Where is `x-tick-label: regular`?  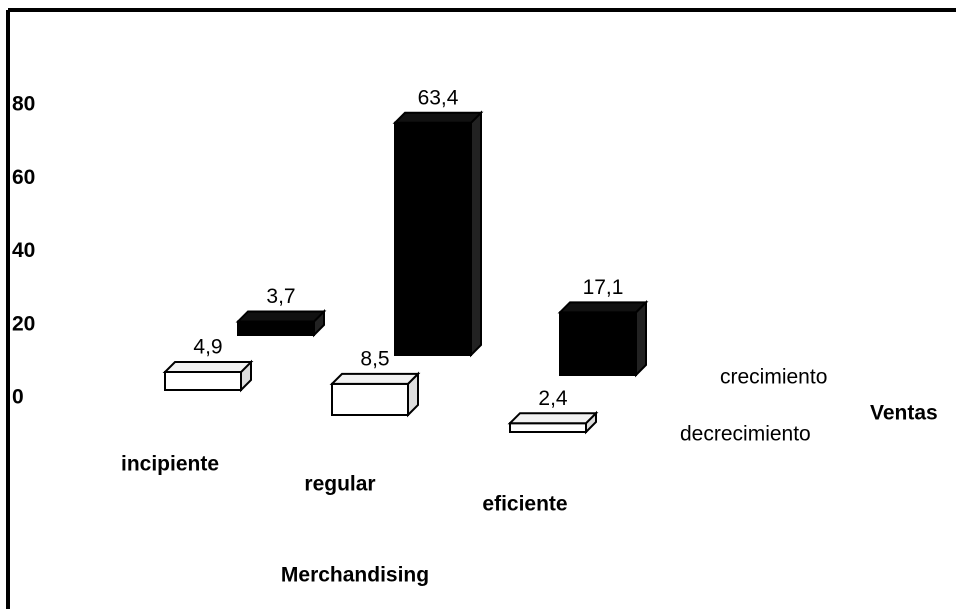
x-tick-label: regular is located at coordinates (339, 484).